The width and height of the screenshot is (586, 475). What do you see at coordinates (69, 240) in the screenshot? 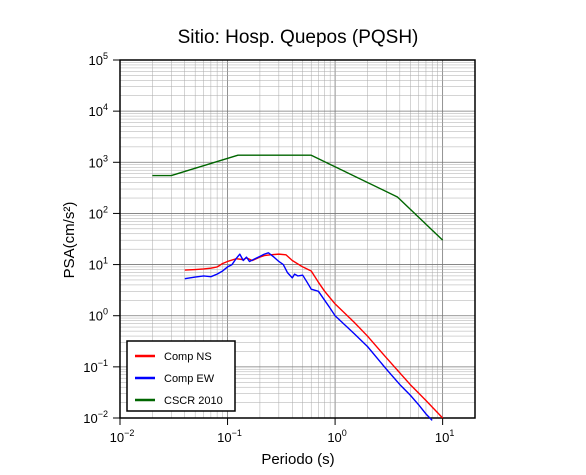
I see `y-axis-label: PSA(cm/s²)` at bounding box center [69, 240].